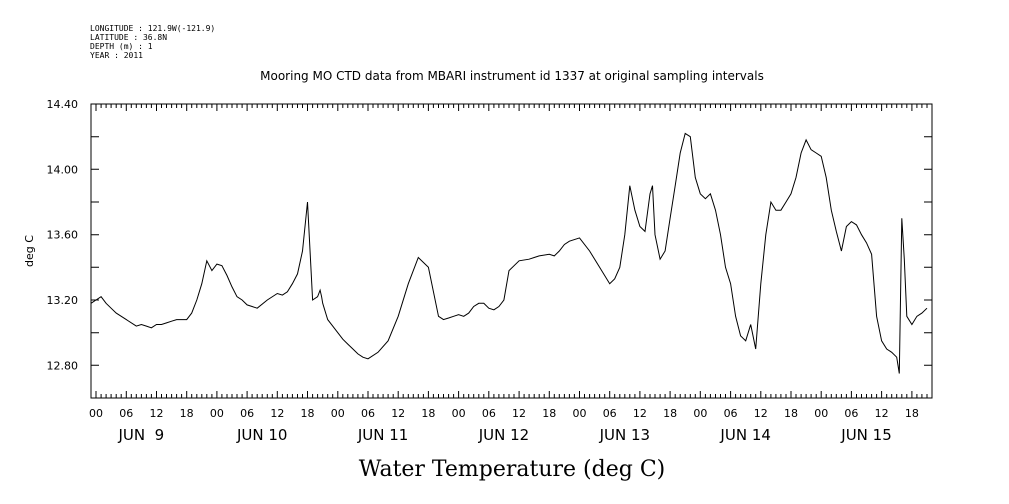  I want to click on y-tick-label: 14.40, so click(63, 104).